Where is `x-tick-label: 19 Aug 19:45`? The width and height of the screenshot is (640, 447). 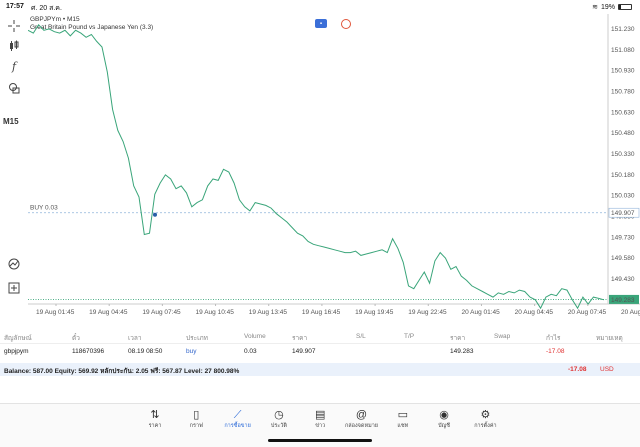
x-tick-label: 19 Aug 19:45 is located at coordinates (374, 312).